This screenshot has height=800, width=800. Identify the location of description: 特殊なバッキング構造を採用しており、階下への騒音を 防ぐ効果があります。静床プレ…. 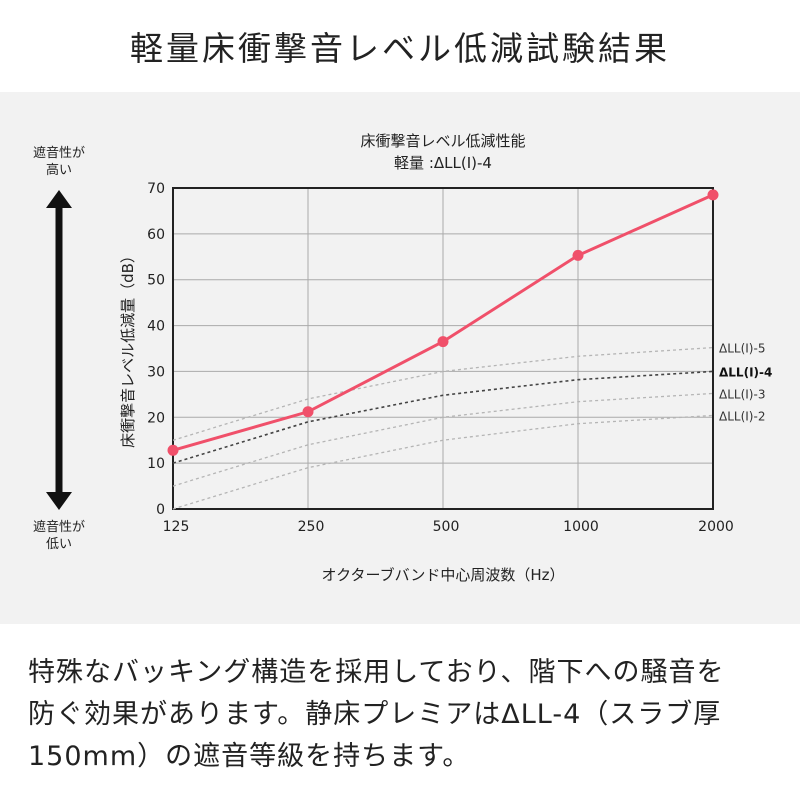
(408, 715).